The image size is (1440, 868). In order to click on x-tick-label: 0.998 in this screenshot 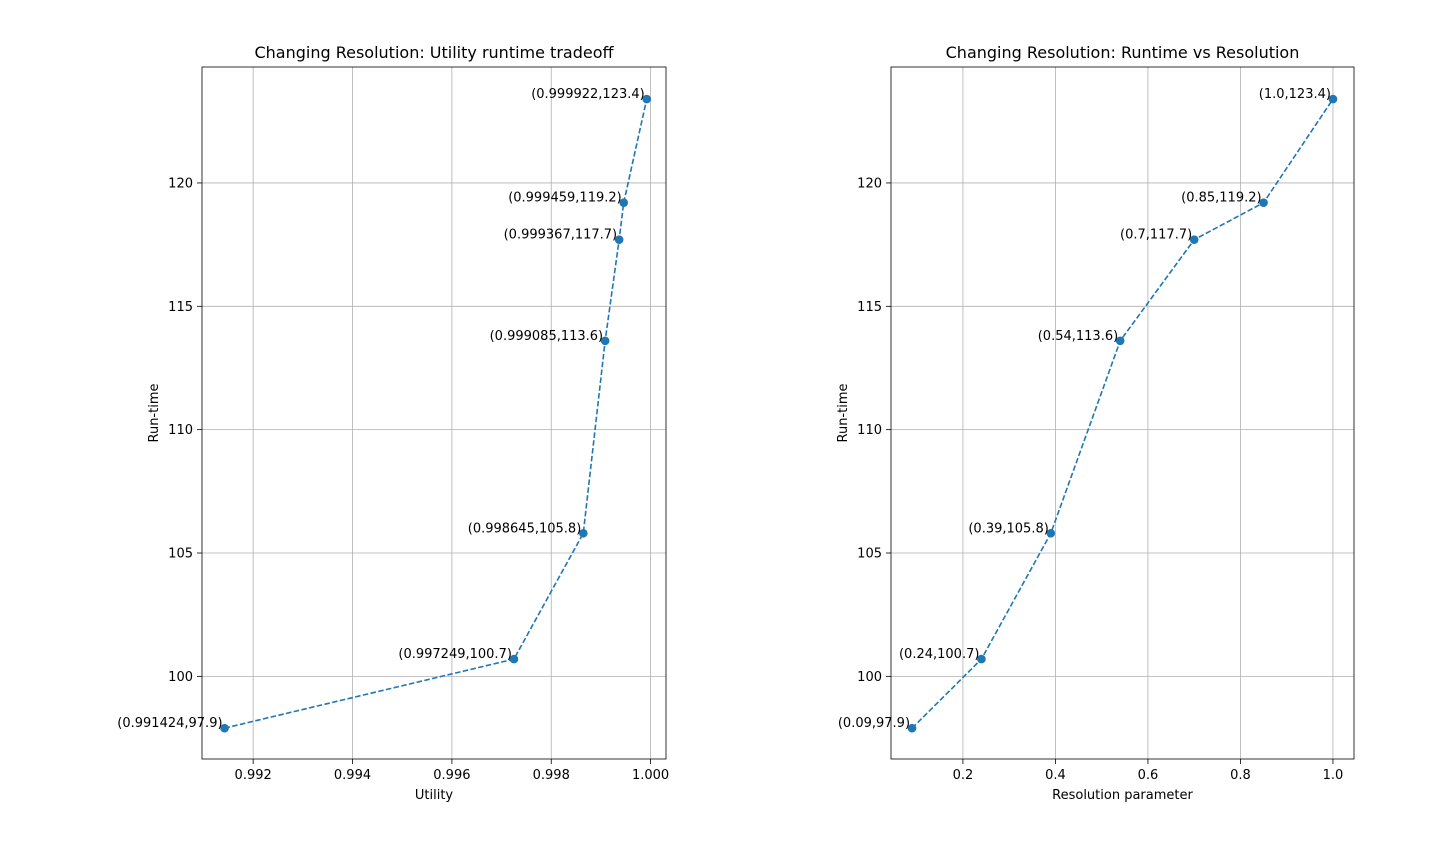, I will do `click(551, 775)`.